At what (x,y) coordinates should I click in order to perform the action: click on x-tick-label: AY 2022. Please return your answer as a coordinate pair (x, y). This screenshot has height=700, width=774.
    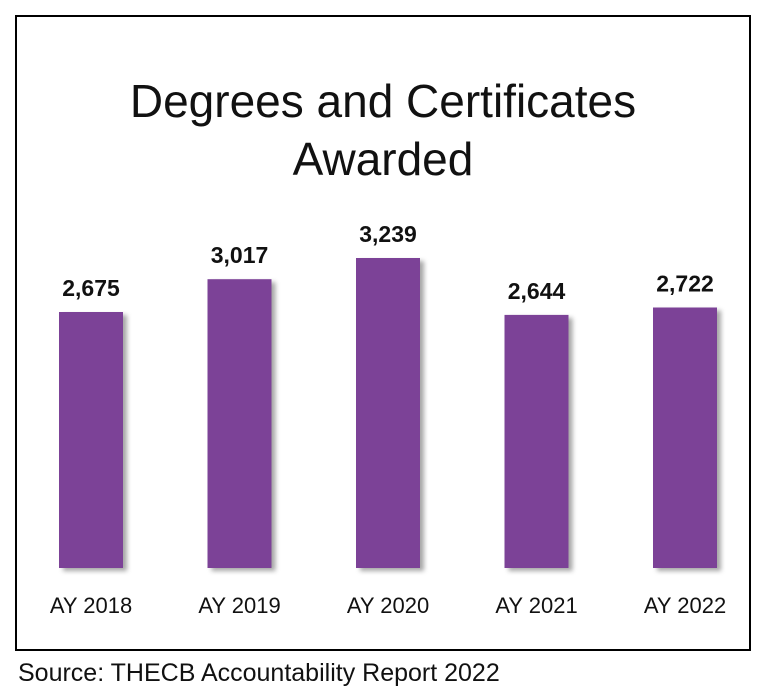
    Looking at the image, I should click on (685, 605).